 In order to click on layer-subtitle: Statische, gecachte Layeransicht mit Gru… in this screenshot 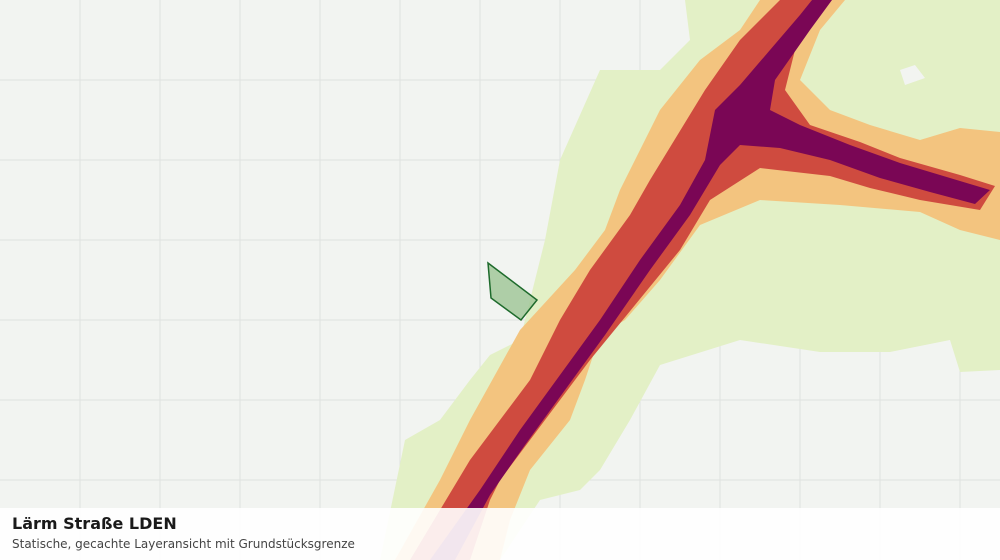, I will do `click(183, 544)`.